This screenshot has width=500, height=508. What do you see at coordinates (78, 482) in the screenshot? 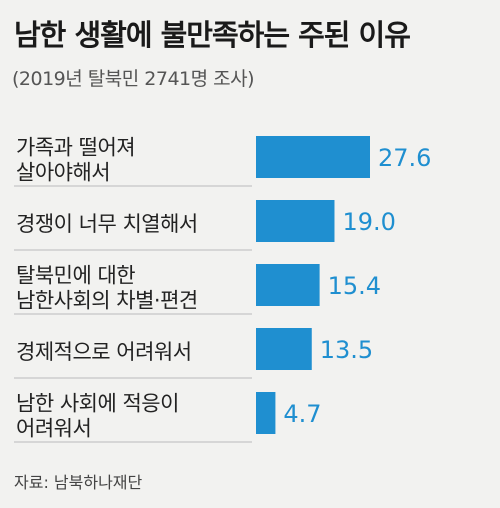
I see `source-note: 자료: 남북하나재단` at bounding box center [78, 482].